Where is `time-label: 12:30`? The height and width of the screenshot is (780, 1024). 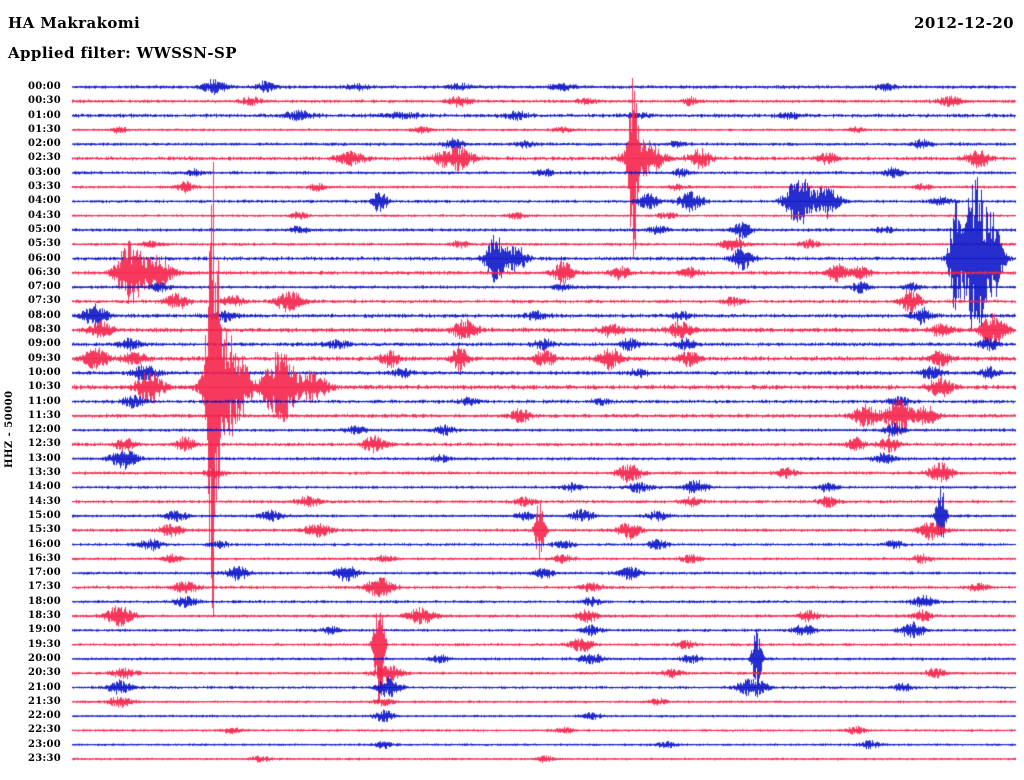
time-label: 12:30 is located at coordinates (44, 444).